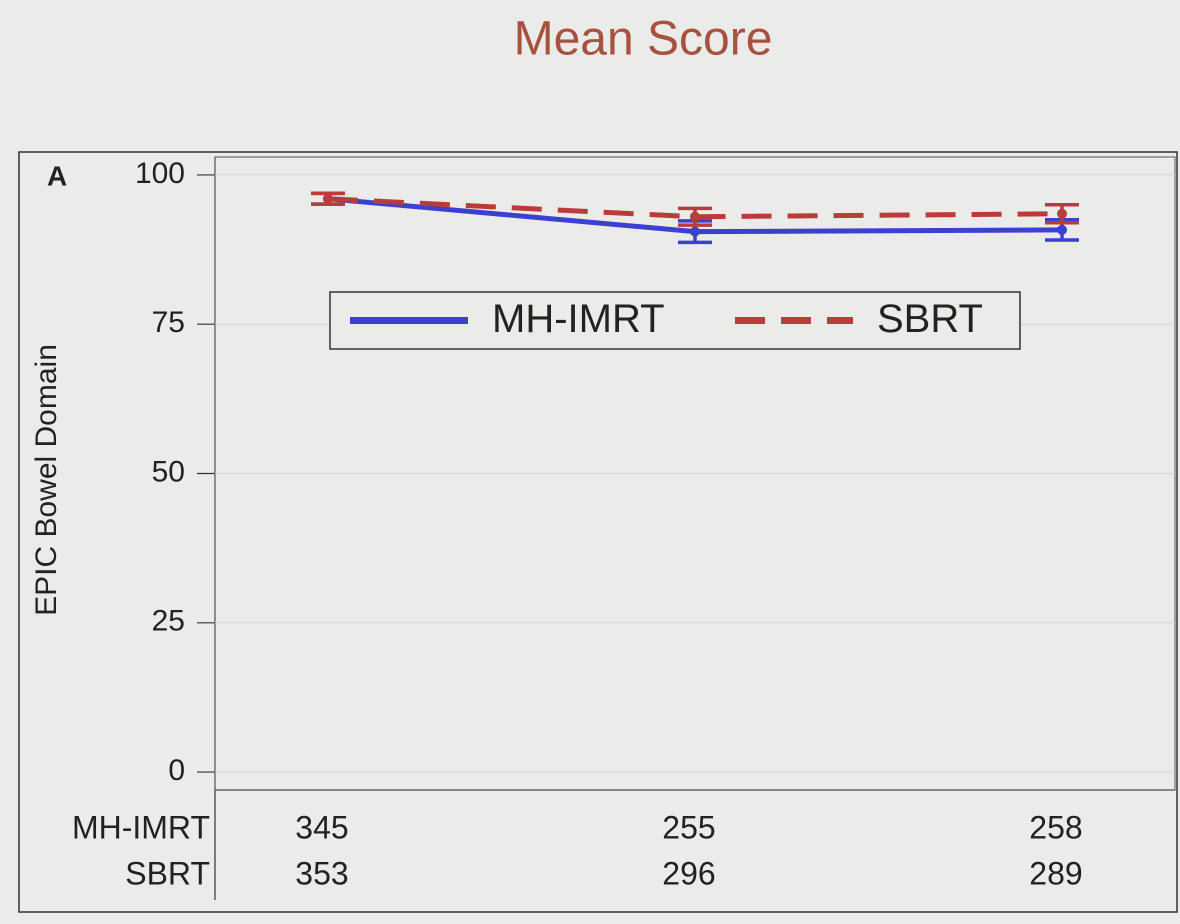  I want to click on y-tick-label: 0, so click(176, 770).